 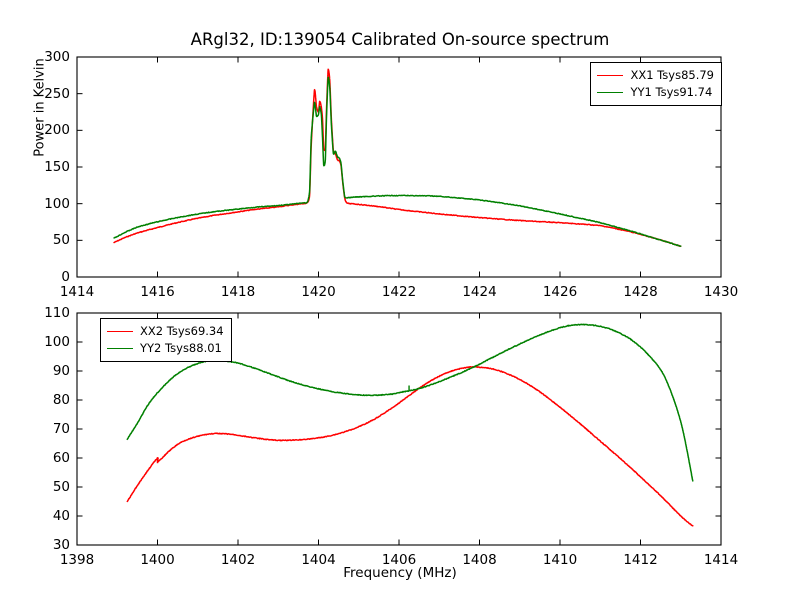 What do you see at coordinates (182, 331) in the screenshot?
I see `legend-item-label: XX2 Tsys69.34` at bounding box center [182, 331].